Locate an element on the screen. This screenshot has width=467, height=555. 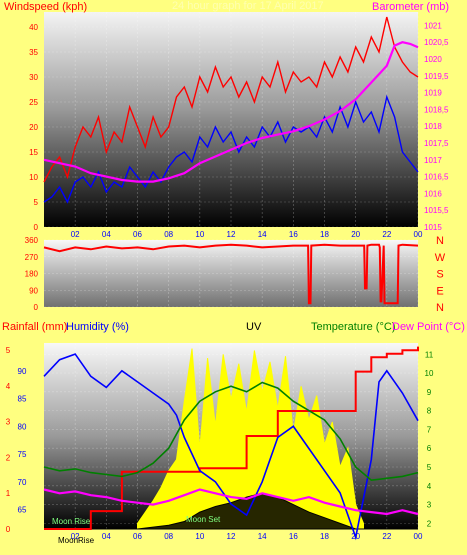
compass-tick-4: N is located at coordinates (440, 308).